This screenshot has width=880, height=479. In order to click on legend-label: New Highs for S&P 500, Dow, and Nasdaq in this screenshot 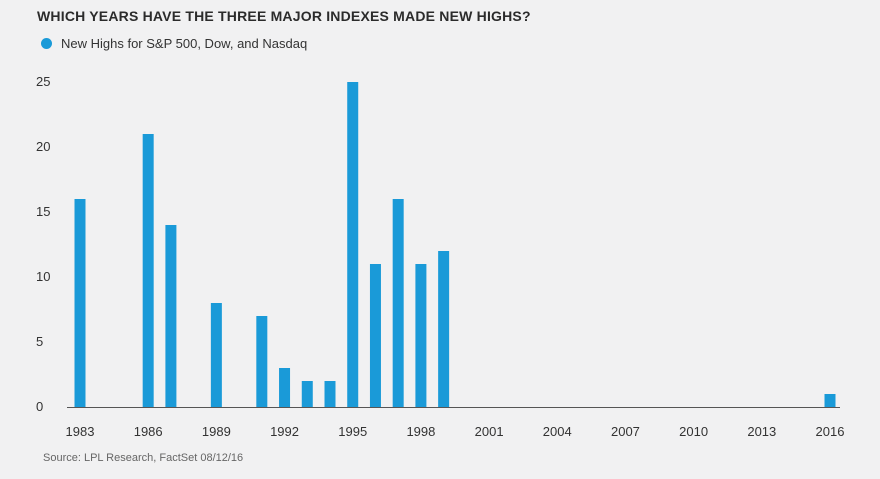, I will do `click(184, 43)`.